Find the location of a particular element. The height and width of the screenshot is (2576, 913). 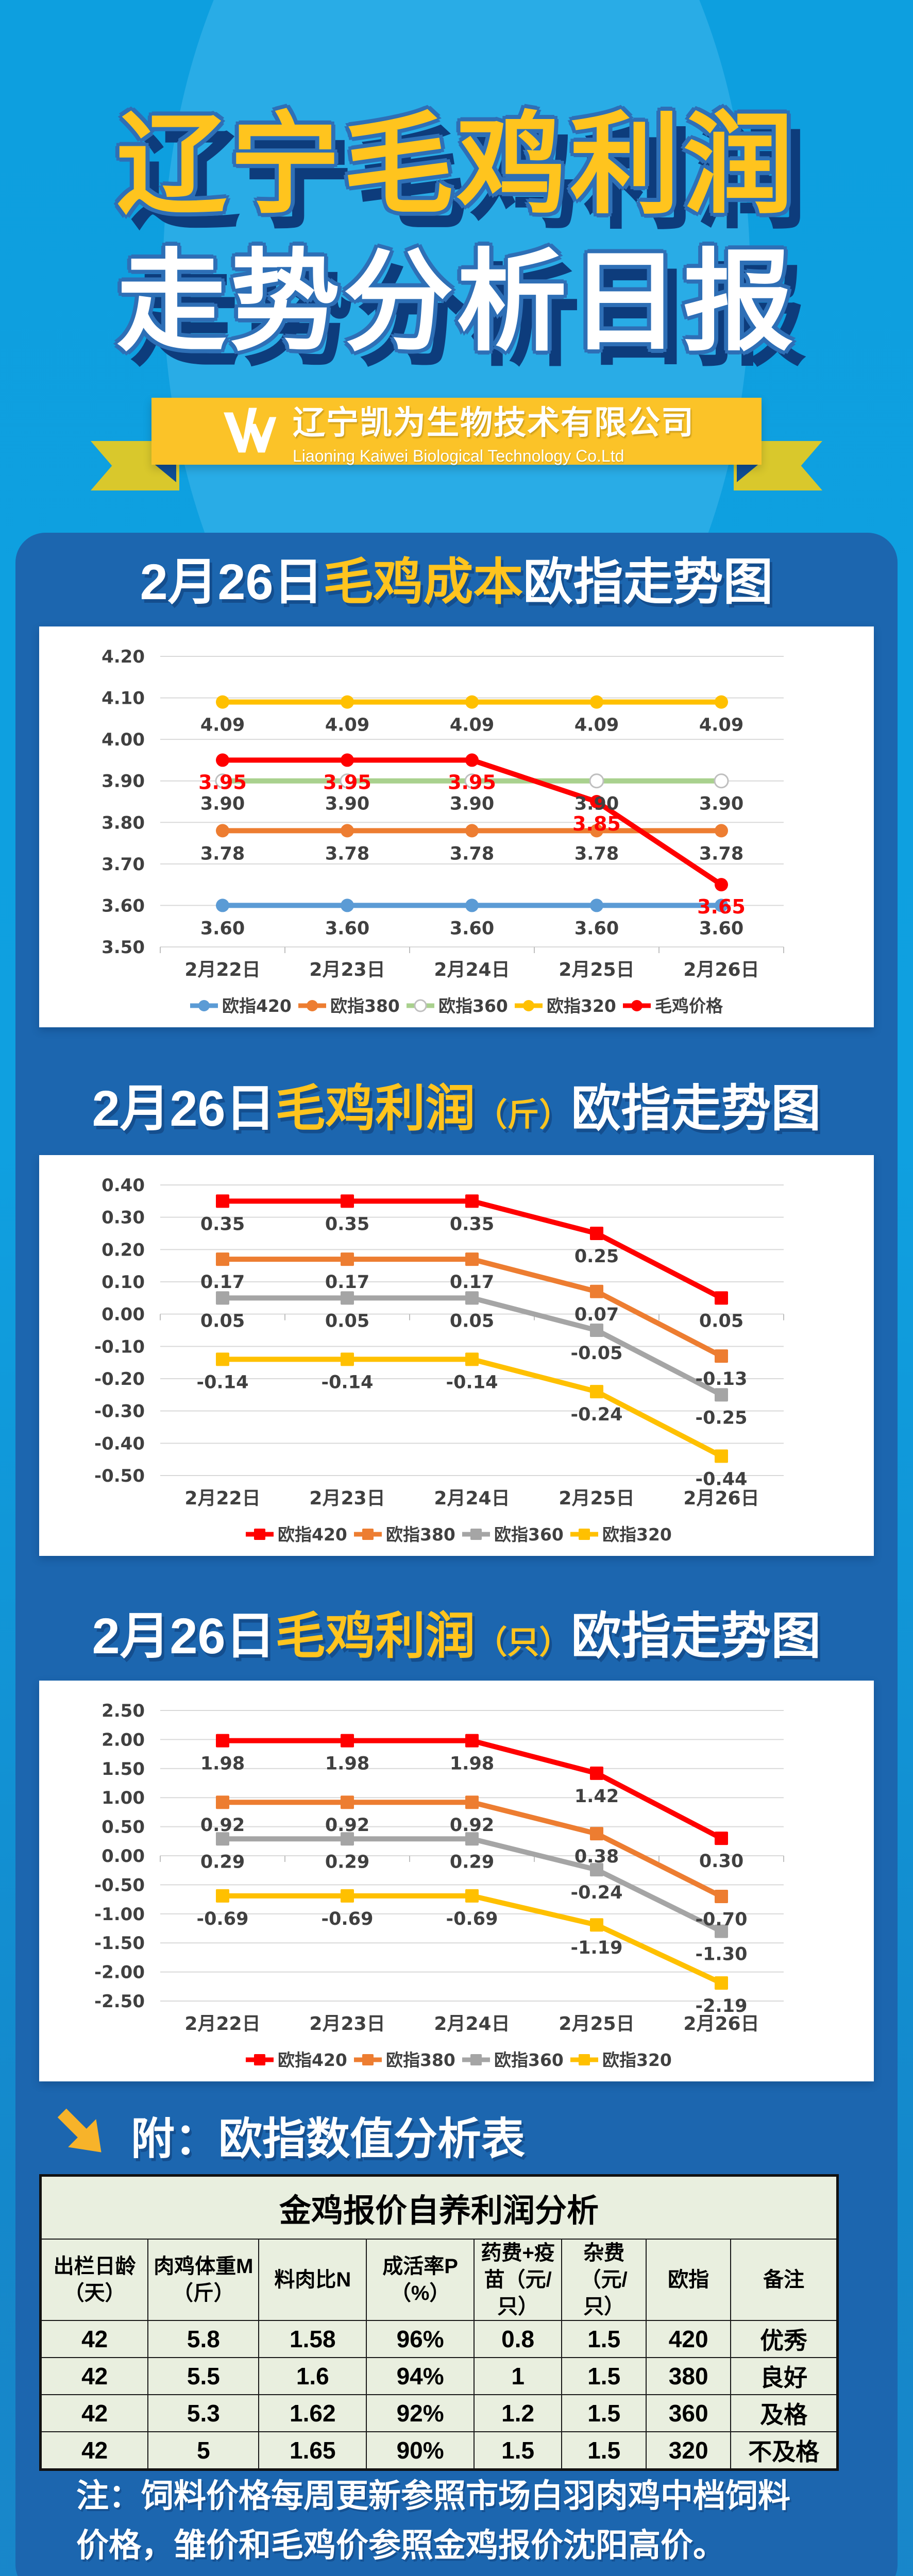

svg-text: 欧指360 is located at coordinates (473, 1006).